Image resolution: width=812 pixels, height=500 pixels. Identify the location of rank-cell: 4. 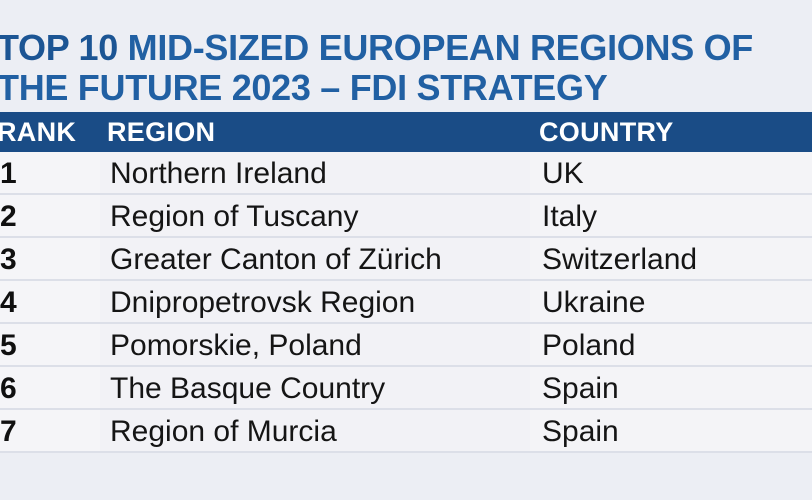
(50, 301).